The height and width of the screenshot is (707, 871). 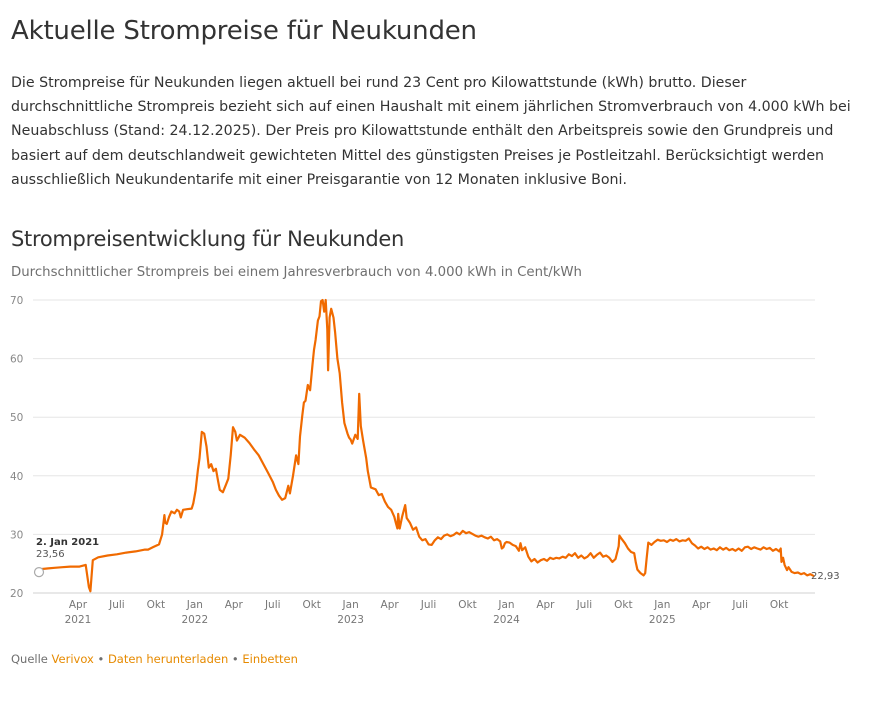 What do you see at coordinates (78, 620) in the screenshot?
I see `x-tick-year-label: 2021` at bounding box center [78, 620].